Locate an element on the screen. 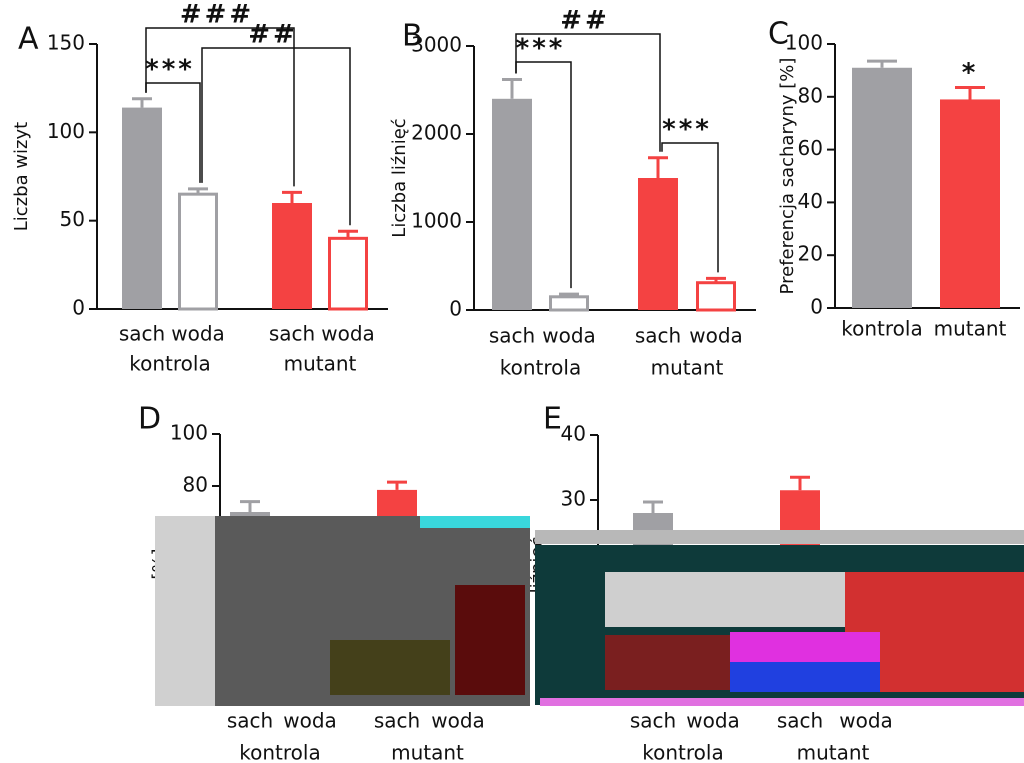  panel-letter: A is located at coordinates (28, 39).